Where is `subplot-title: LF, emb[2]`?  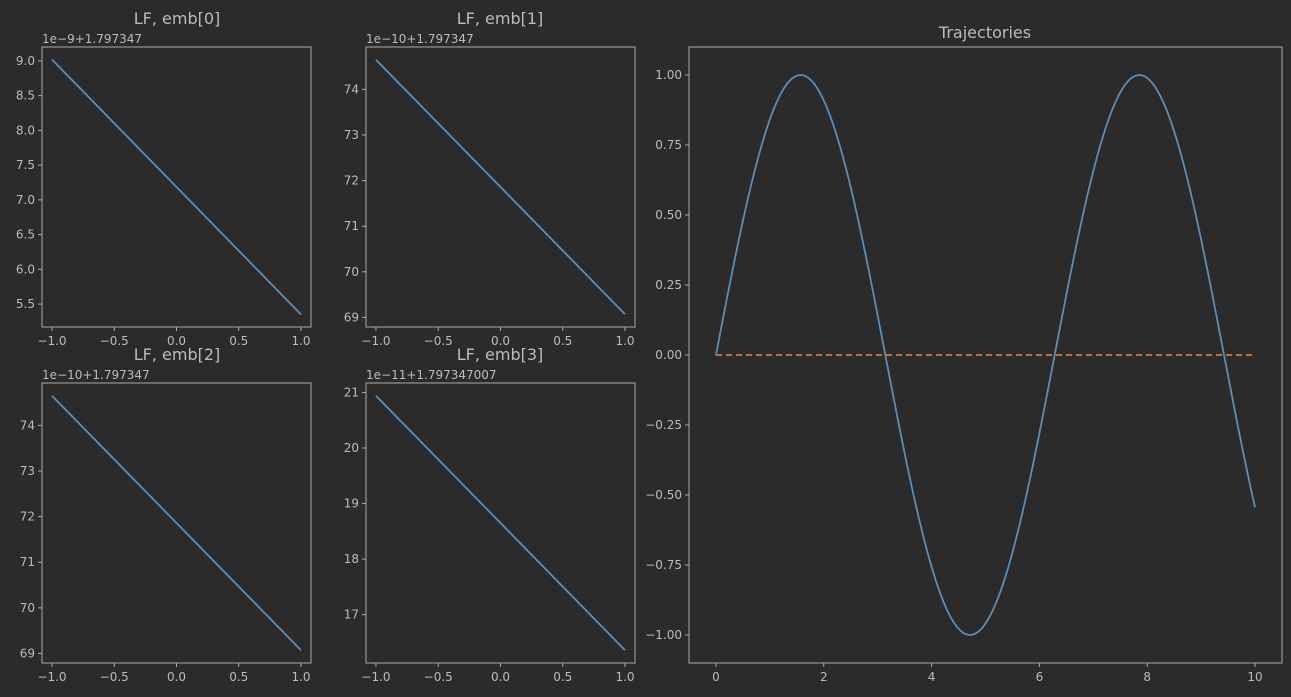 subplot-title: LF, emb[2] is located at coordinates (177, 354).